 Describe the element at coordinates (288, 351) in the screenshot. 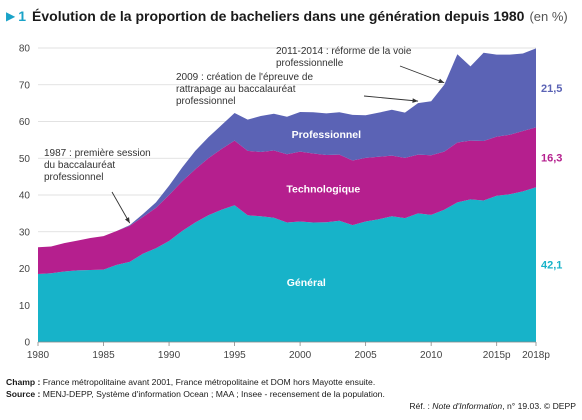

I see `x-axis: 1980 1985 1990 1995 2000 2005 2010 2015p 2018p` at that location.